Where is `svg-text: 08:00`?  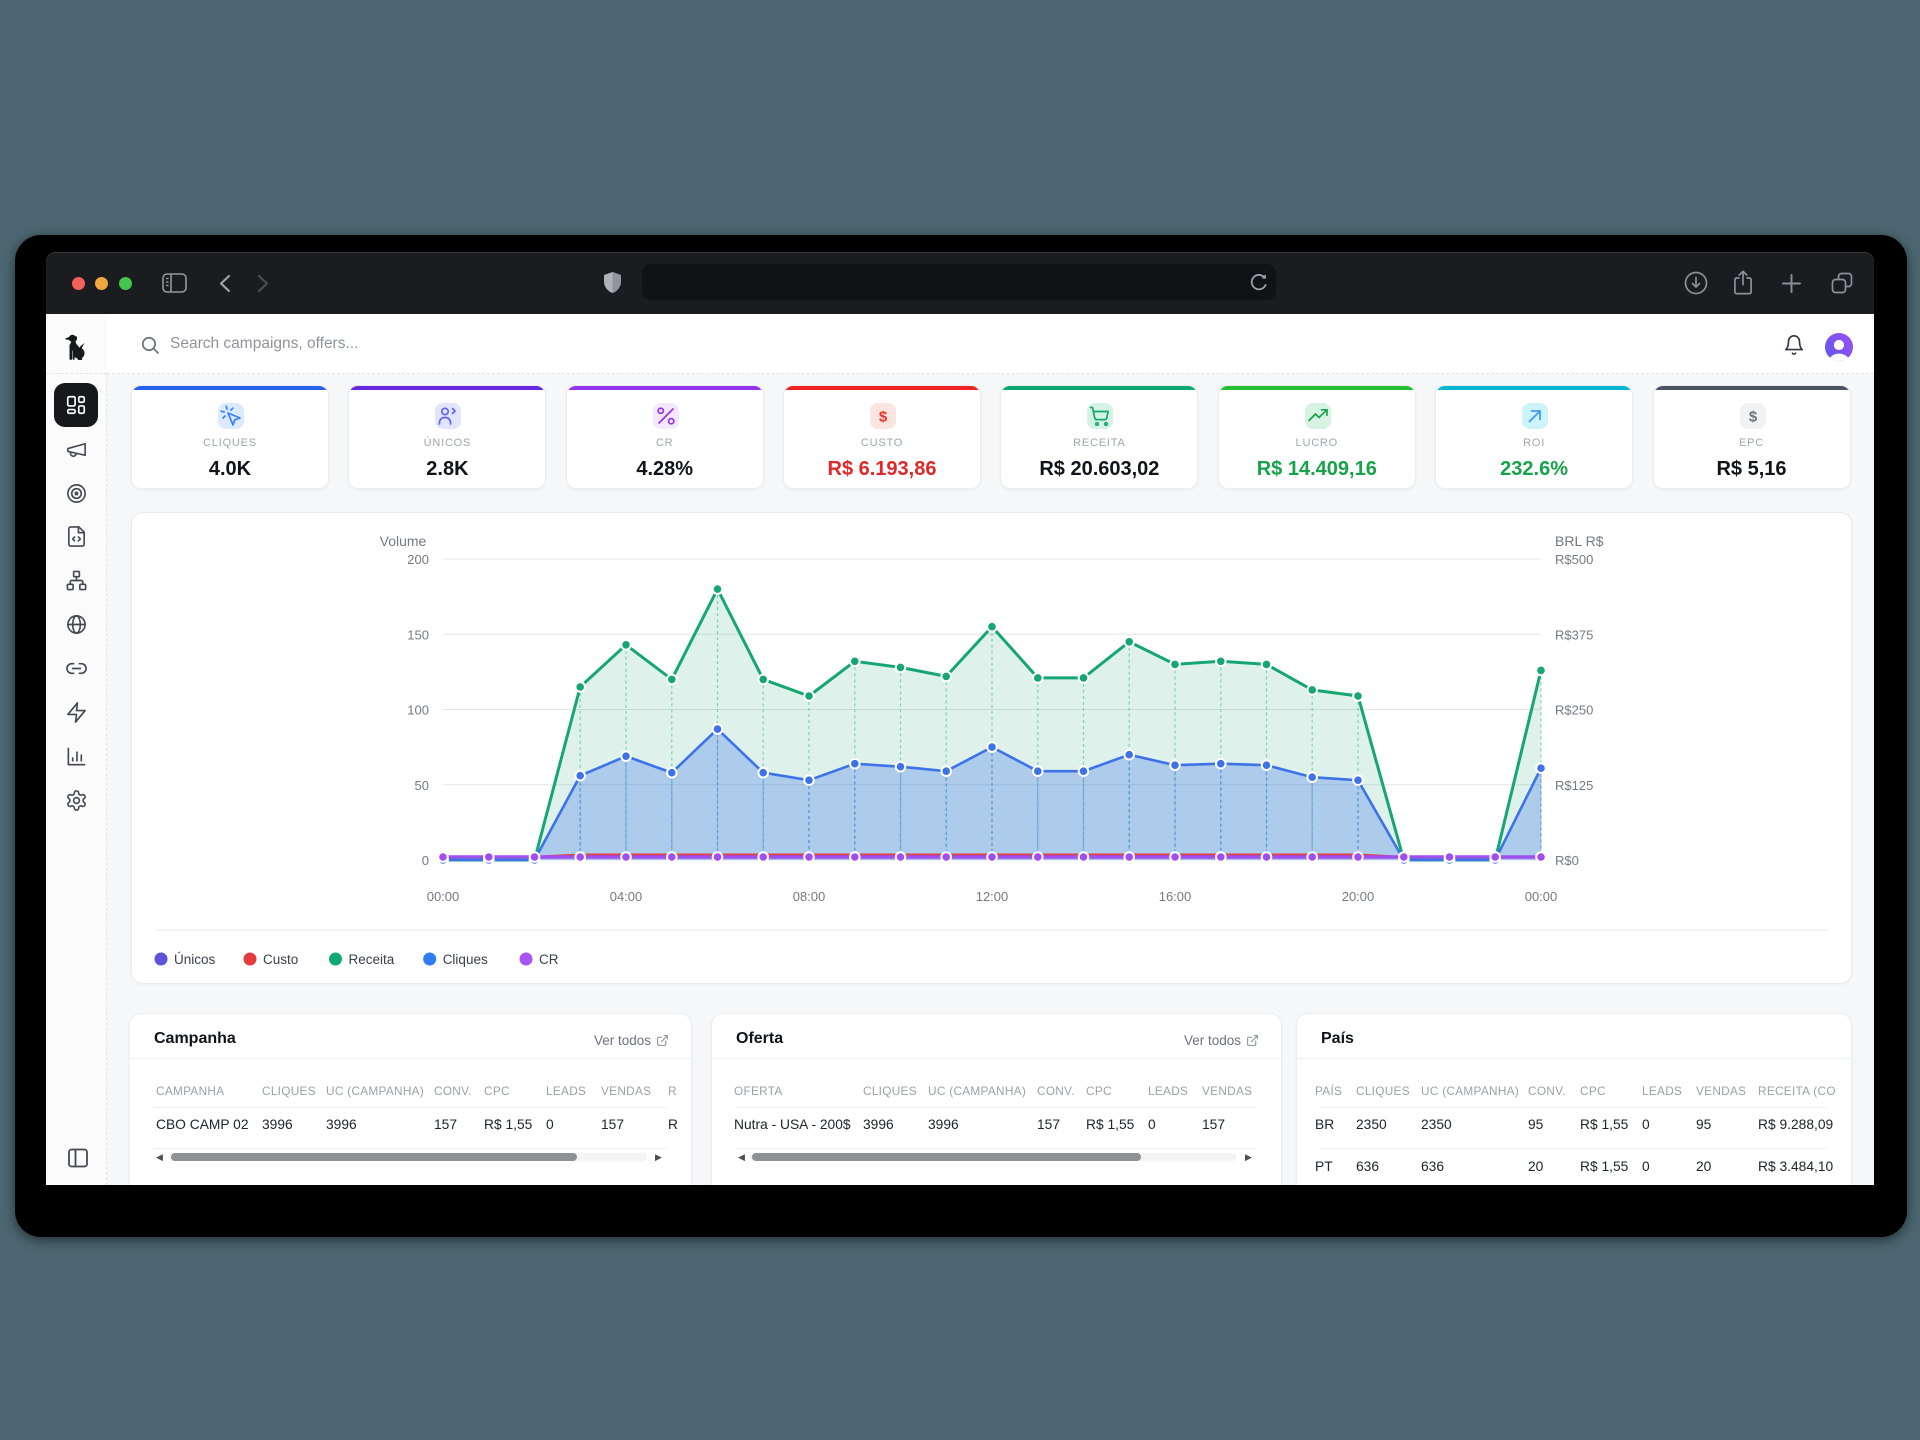 svg-text: 08:00 is located at coordinates (809, 896).